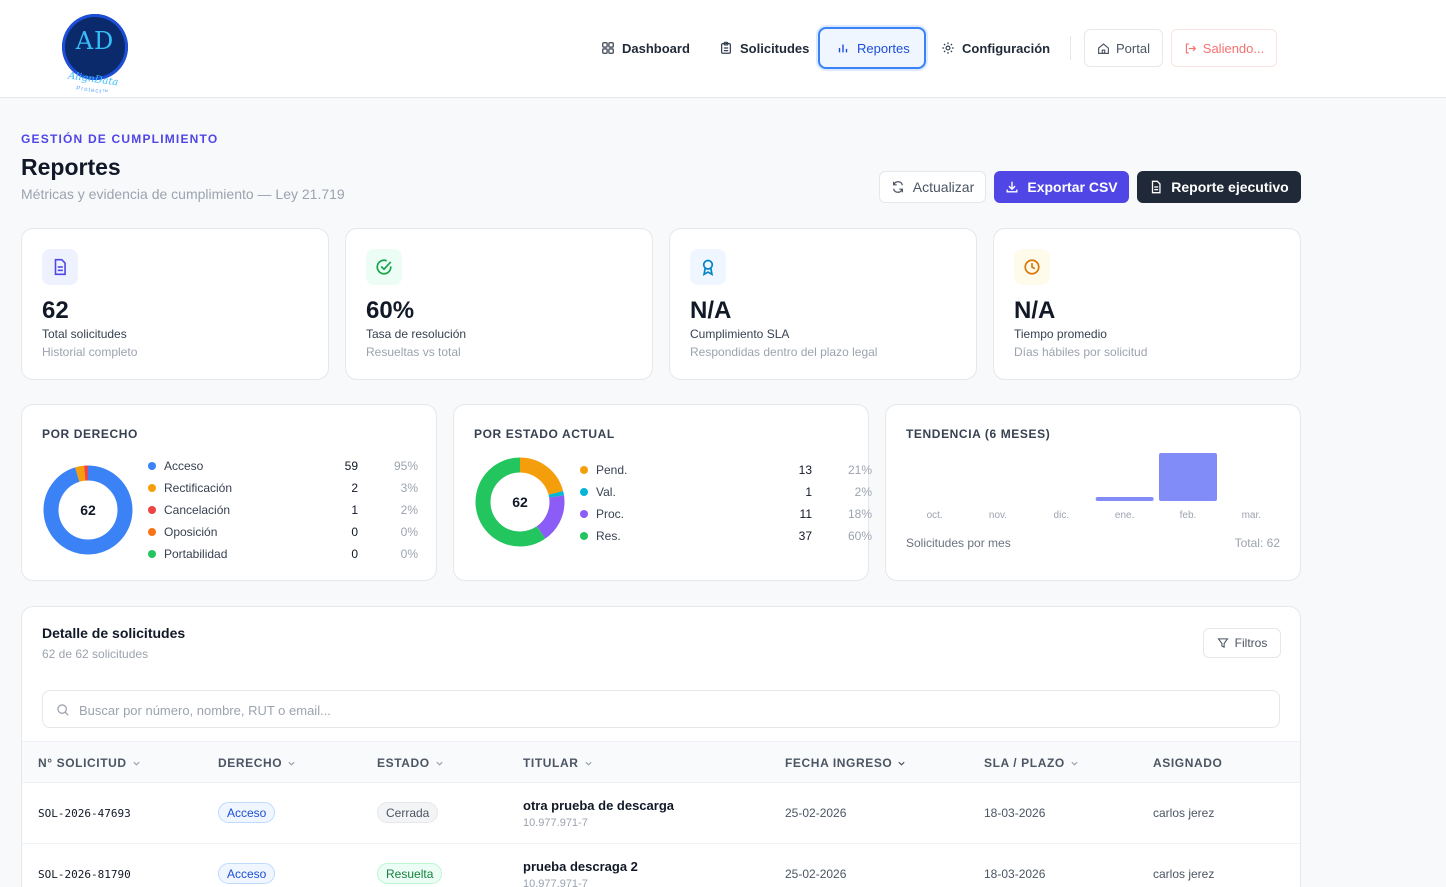 This screenshot has height=887, width=1446. Describe the element at coordinates (674, 710) in the screenshot. I see `search-input` at that location.